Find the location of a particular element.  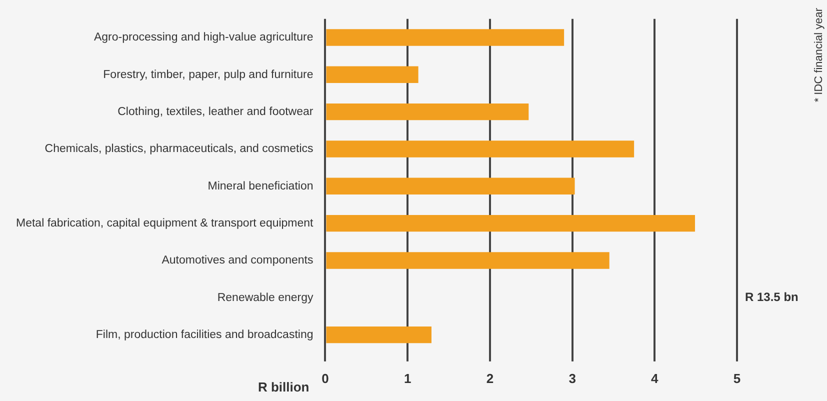

text: * IDC financial year is located at coordinates (819, 55).